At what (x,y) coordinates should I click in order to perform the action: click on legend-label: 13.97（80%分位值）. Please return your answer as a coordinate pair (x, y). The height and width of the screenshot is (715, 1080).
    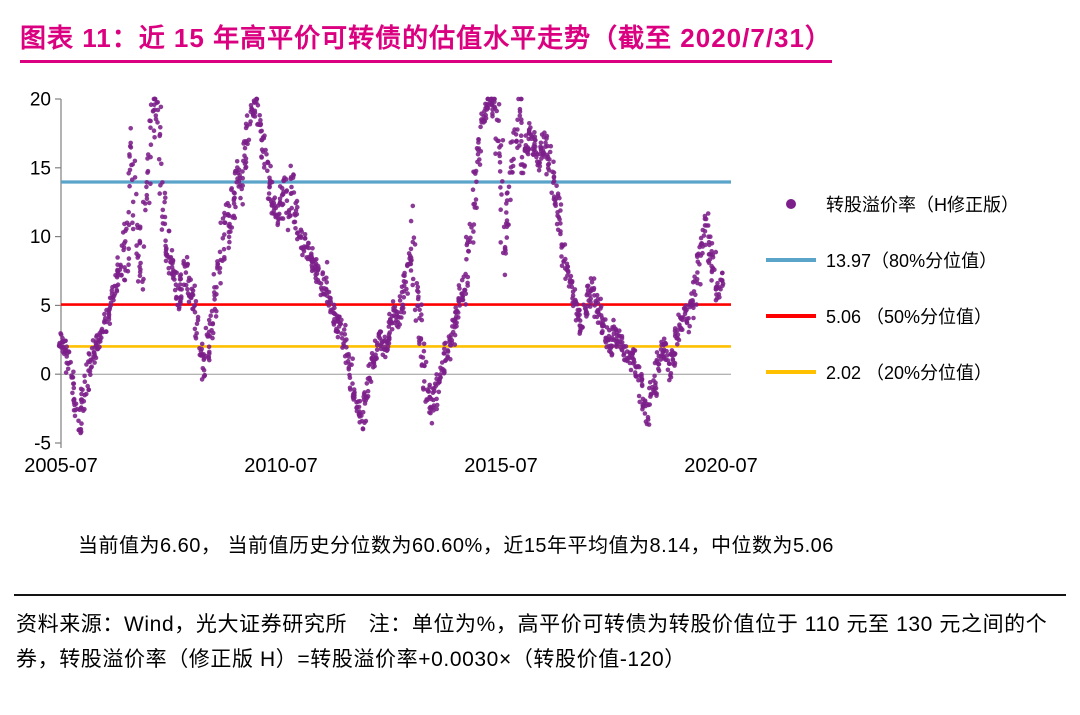
    Looking at the image, I should click on (912, 261).